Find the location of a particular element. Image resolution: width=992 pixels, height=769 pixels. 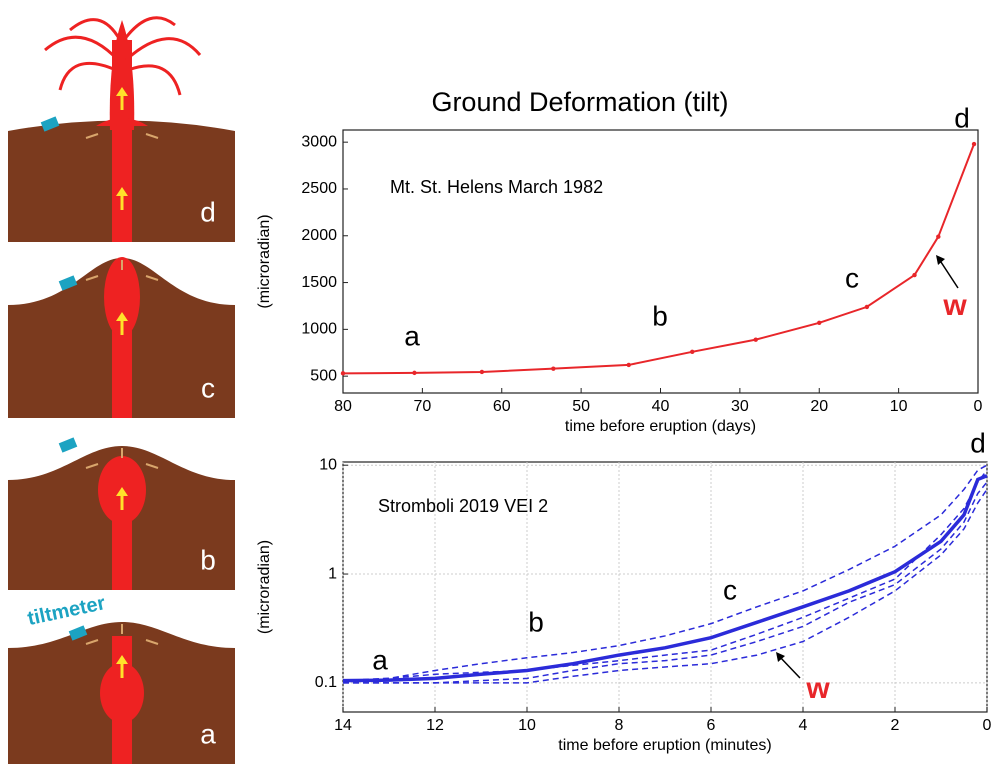

panel-label: c is located at coordinates (208, 387).